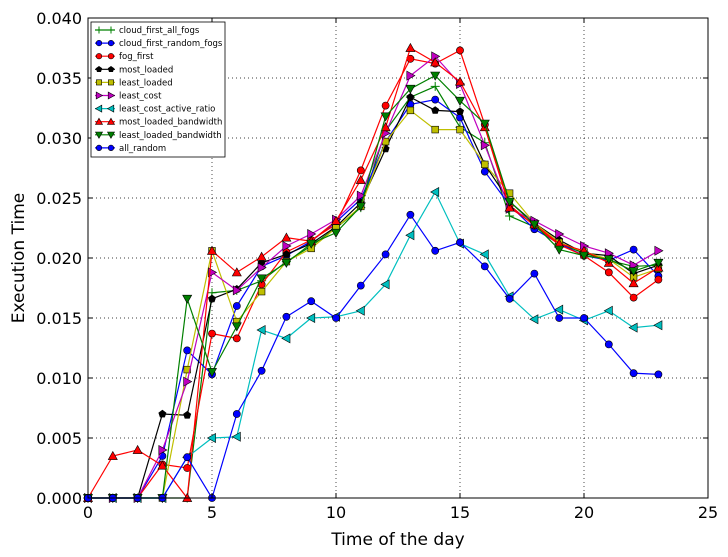  What do you see at coordinates (134, 70) in the screenshot?
I see `legend-item-most_loaded: most_loaded` at bounding box center [134, 70].